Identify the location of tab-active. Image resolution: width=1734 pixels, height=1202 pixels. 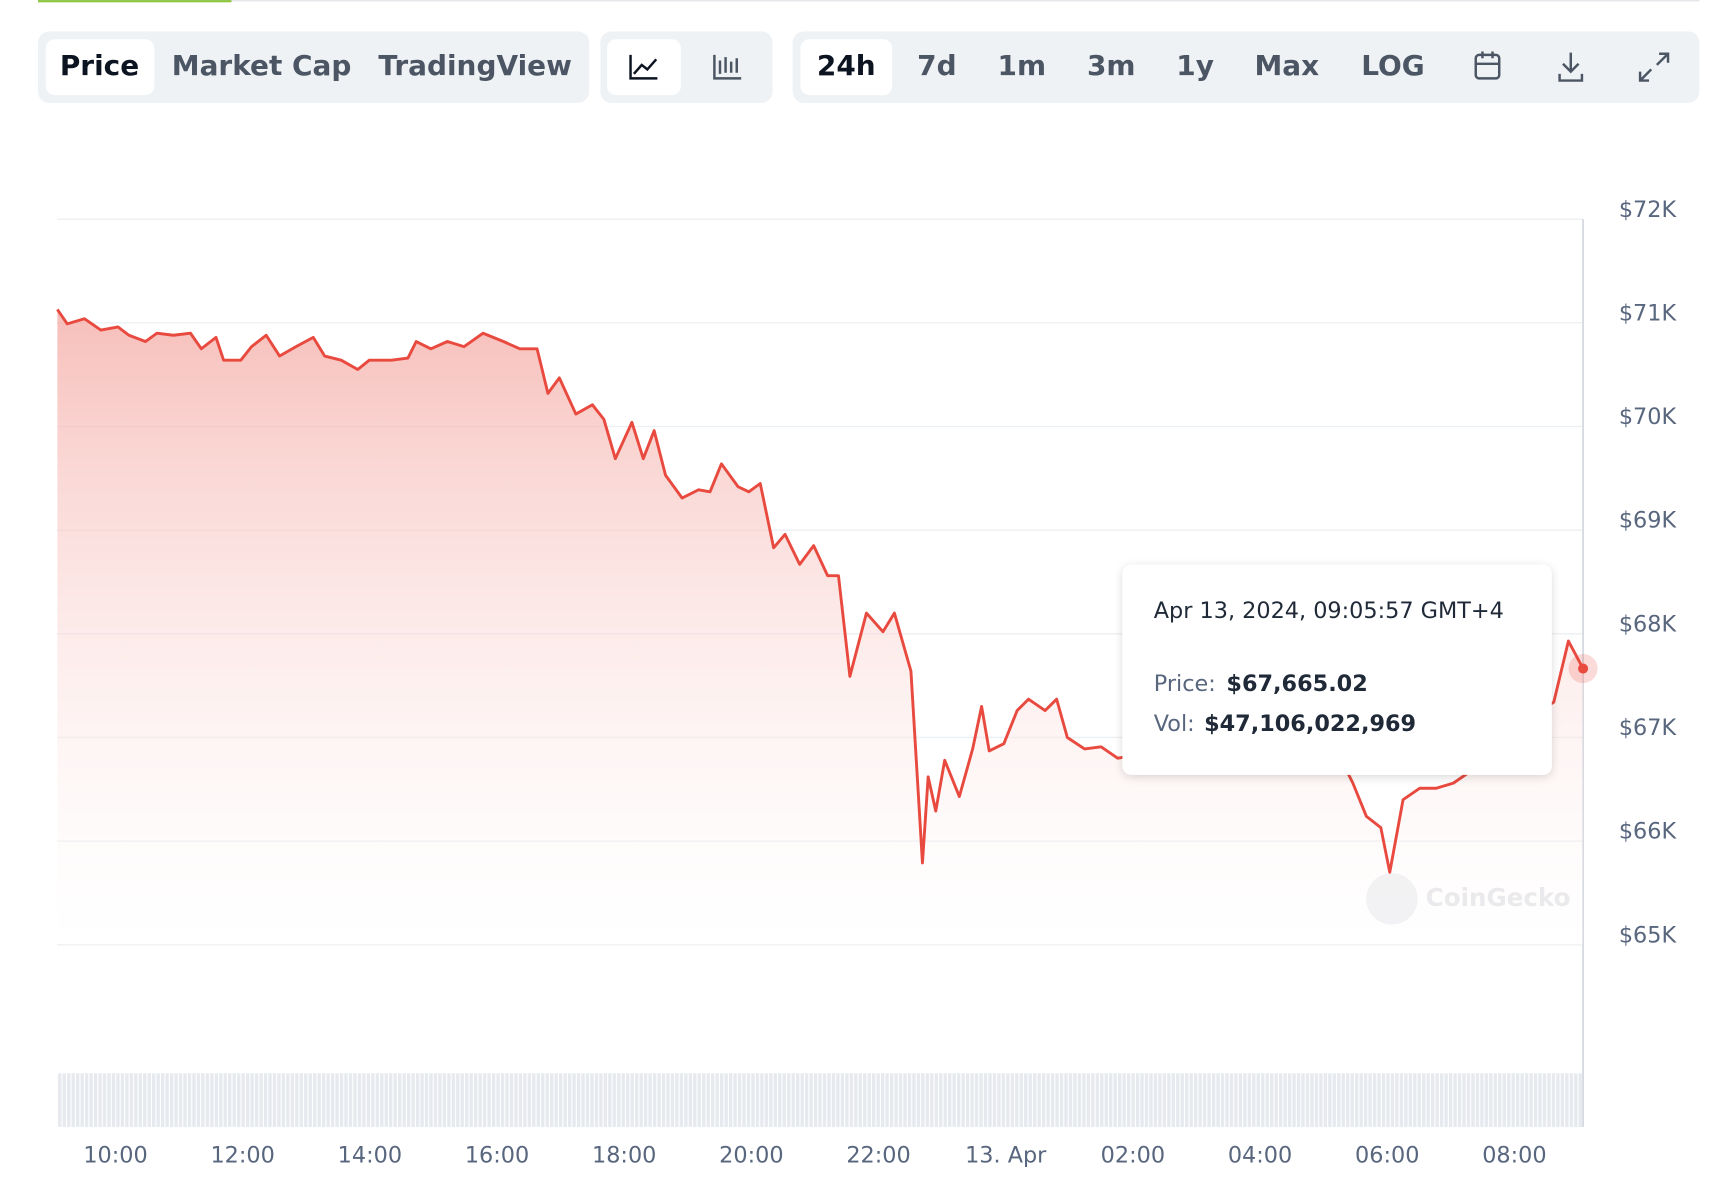
(100, 67).